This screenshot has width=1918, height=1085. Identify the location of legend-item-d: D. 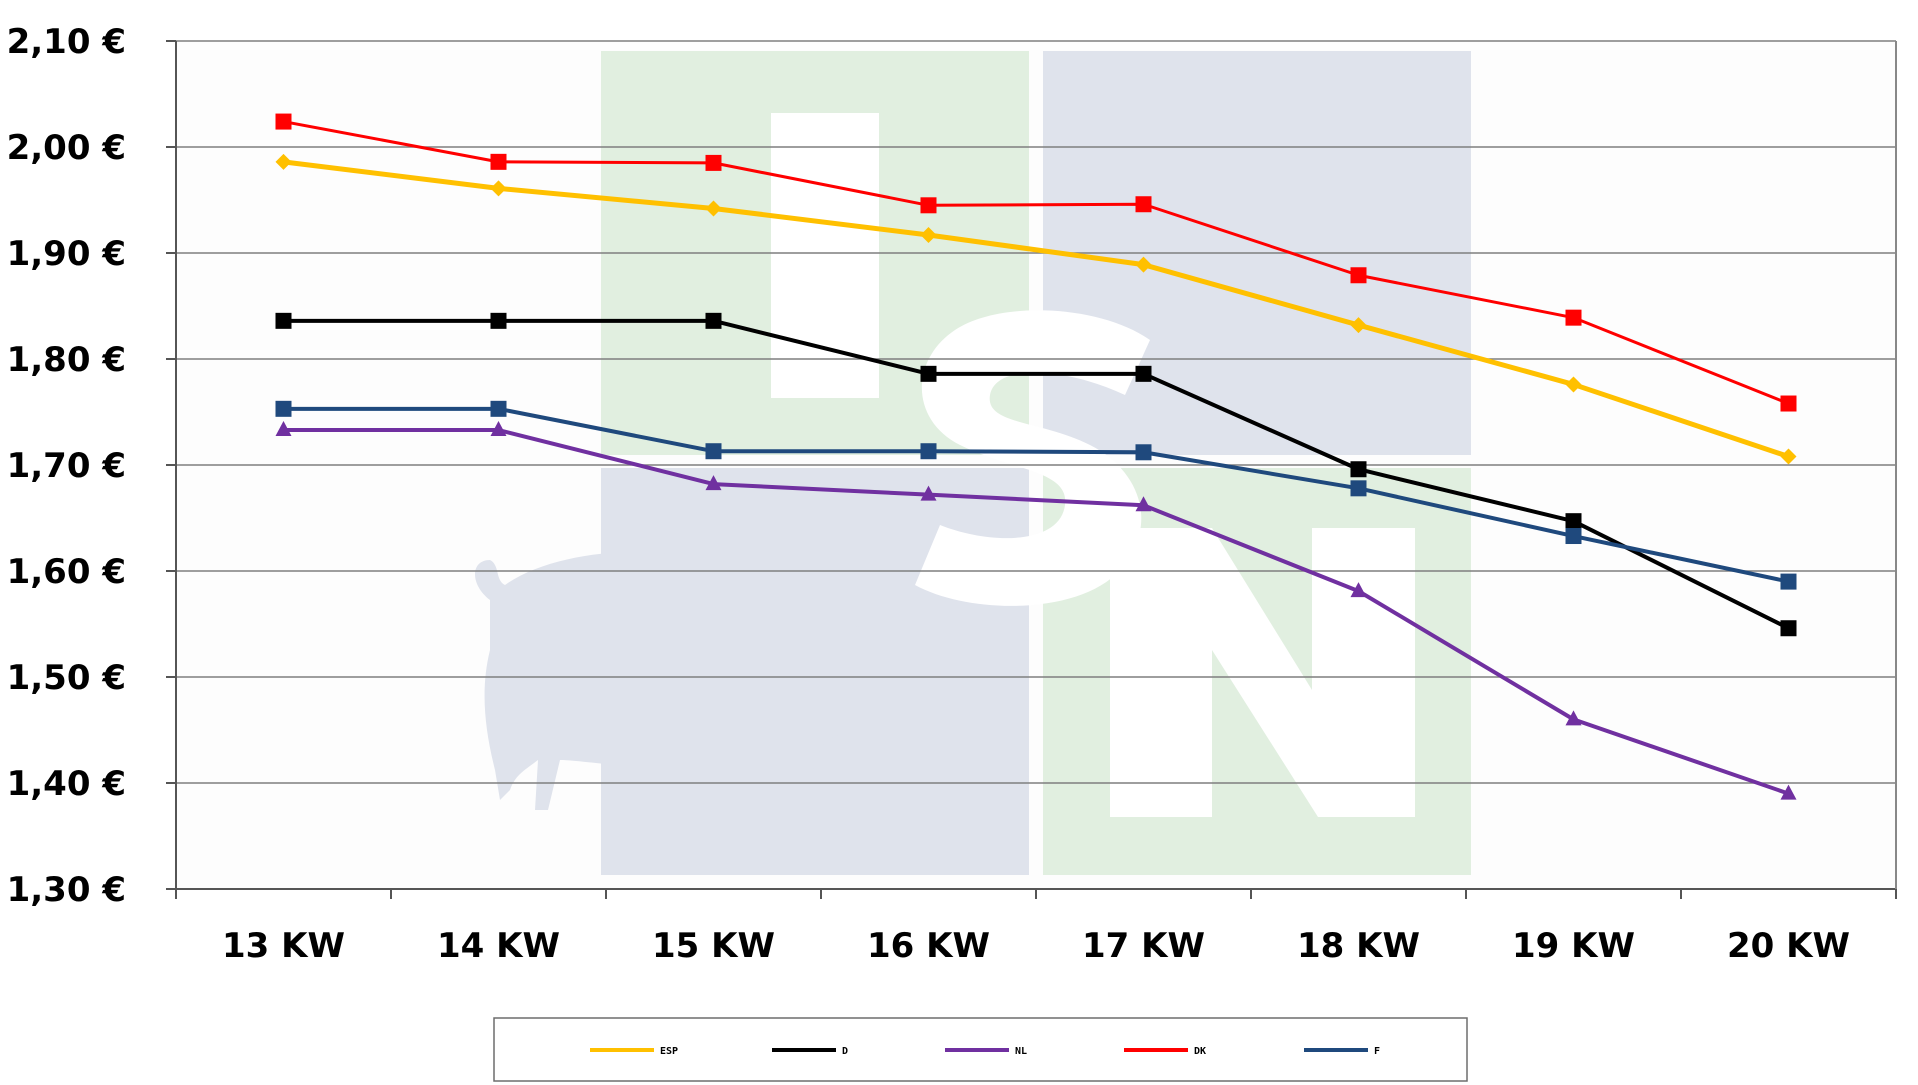
(810, 1051).